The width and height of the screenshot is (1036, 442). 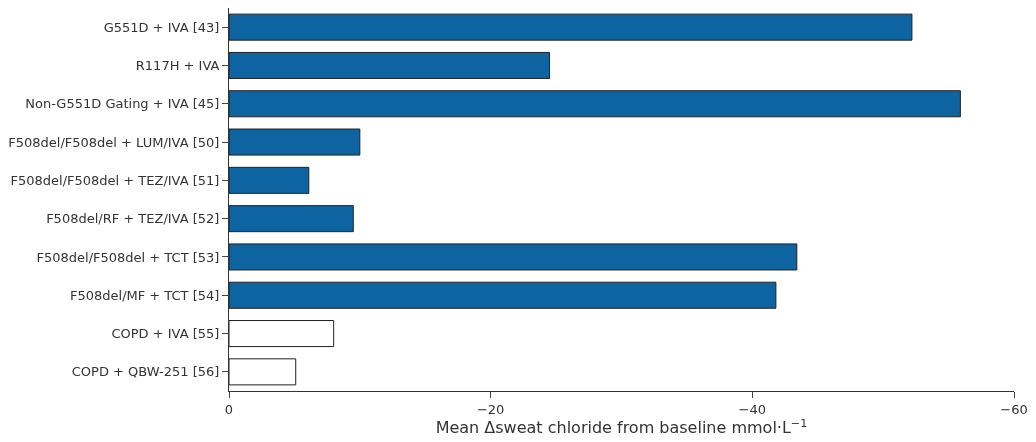 I want to click on x-tick-label: −20, so click(x=490, y=409).